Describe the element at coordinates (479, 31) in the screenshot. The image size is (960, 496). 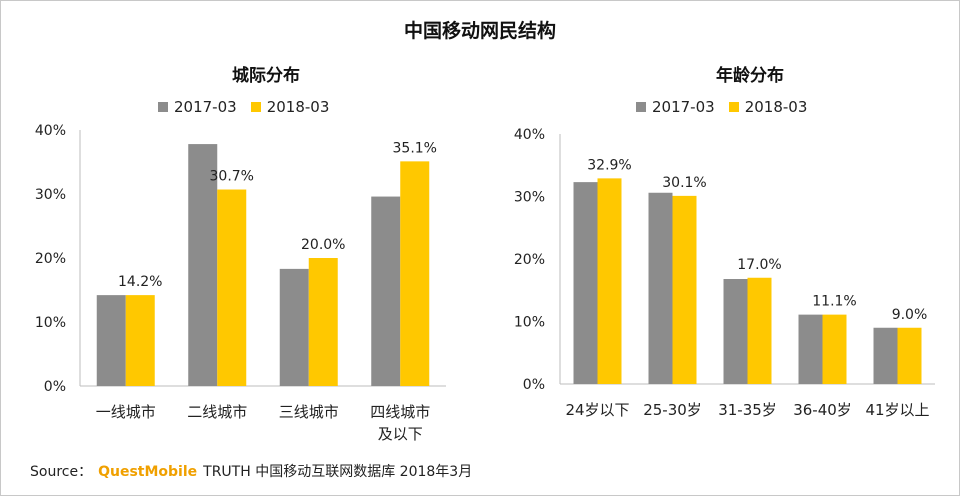
I see `main-title: 中国移动网民结构` at that location.